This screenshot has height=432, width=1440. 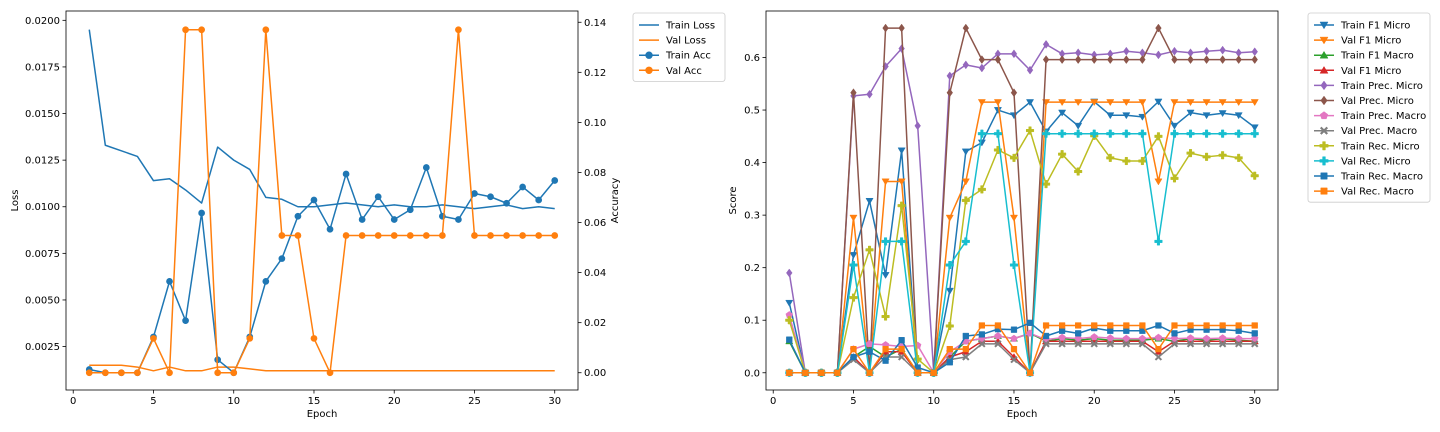 What do you see at coordinates (1094, 401) in the screenshot?
I see `x-tick-label: 20` at bounding box center [1094, 401].